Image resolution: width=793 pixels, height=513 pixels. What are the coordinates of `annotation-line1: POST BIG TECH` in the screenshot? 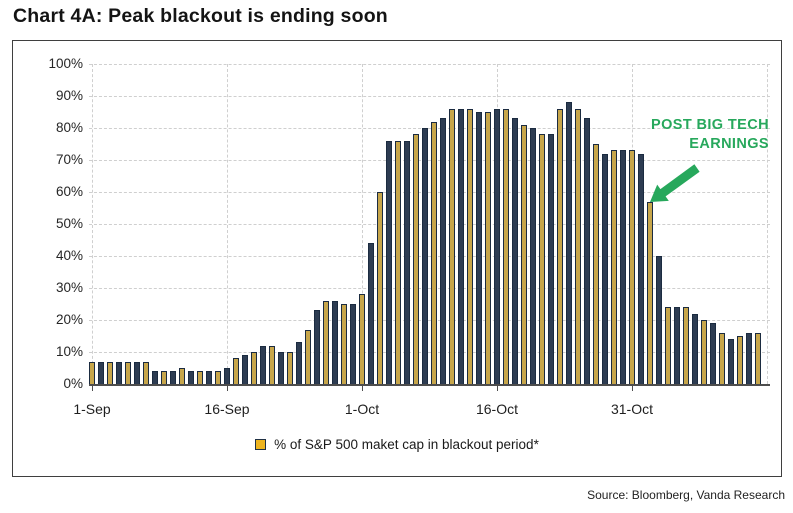 It's located at (710, 125).